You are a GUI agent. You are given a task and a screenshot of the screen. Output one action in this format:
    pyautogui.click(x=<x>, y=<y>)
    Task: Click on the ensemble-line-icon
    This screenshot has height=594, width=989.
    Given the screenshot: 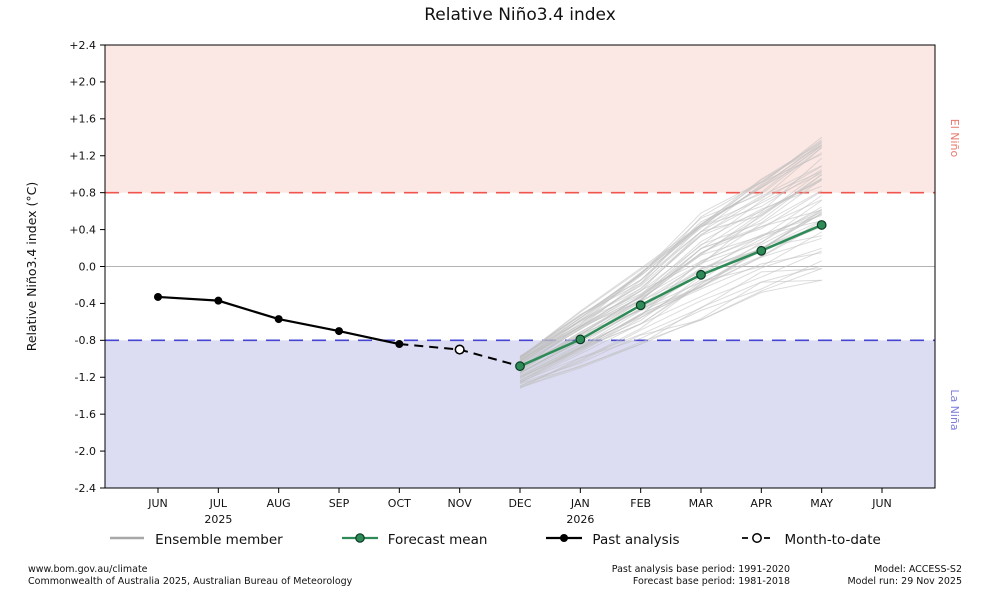 What is the action you would take?
    pyautogui.click(x=127, y=540)
    